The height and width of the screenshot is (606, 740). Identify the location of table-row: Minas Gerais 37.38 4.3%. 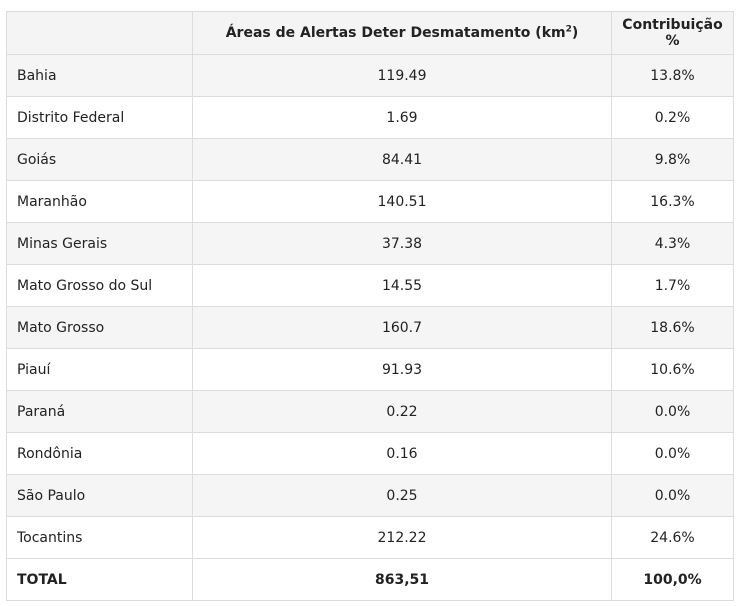
(370, 243).